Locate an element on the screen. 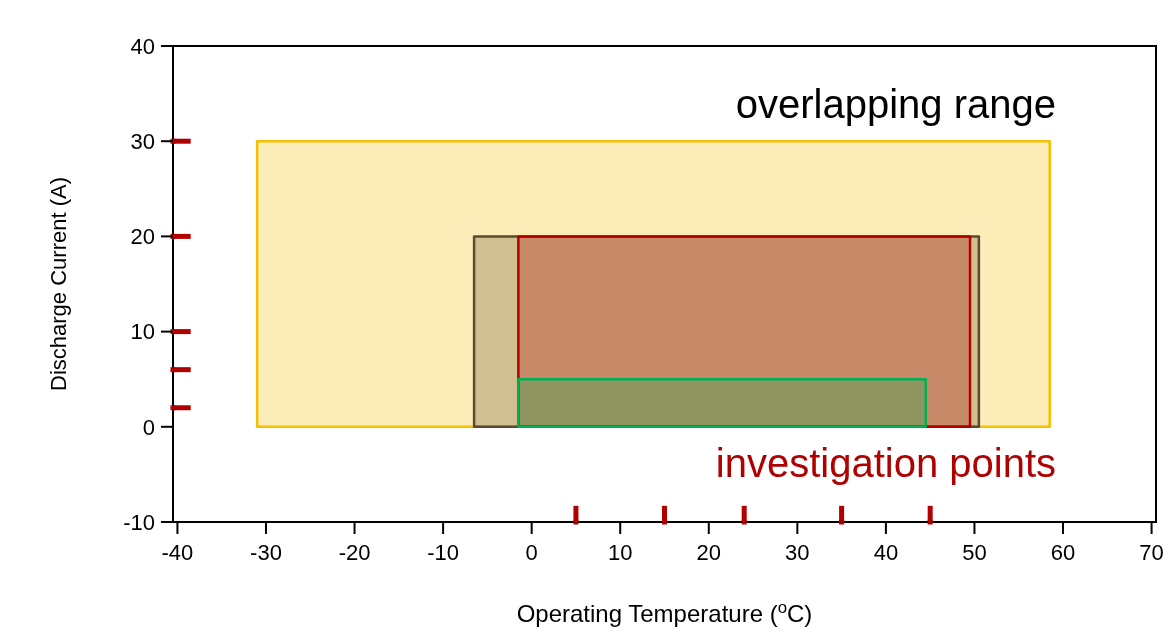  x-tick-label: 60 is located at coordinates (1063, 552).